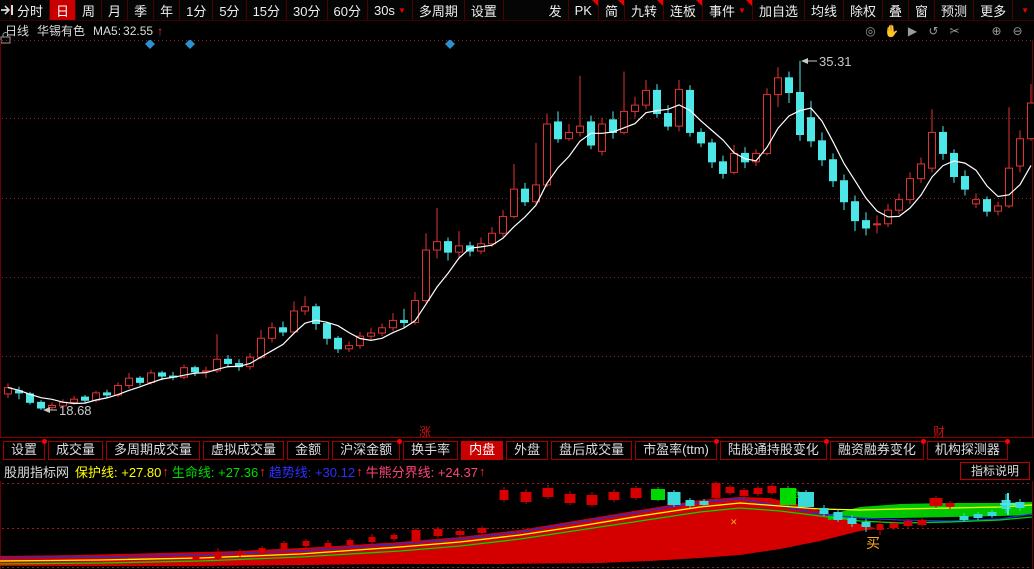 Image resolution: width=1034 pixels, height=569 pixels. What do you see at coordinates (401, 10) in the screenshot?
I see `dropdown-caret-icon: ▼` at bounding box center [401, 10].